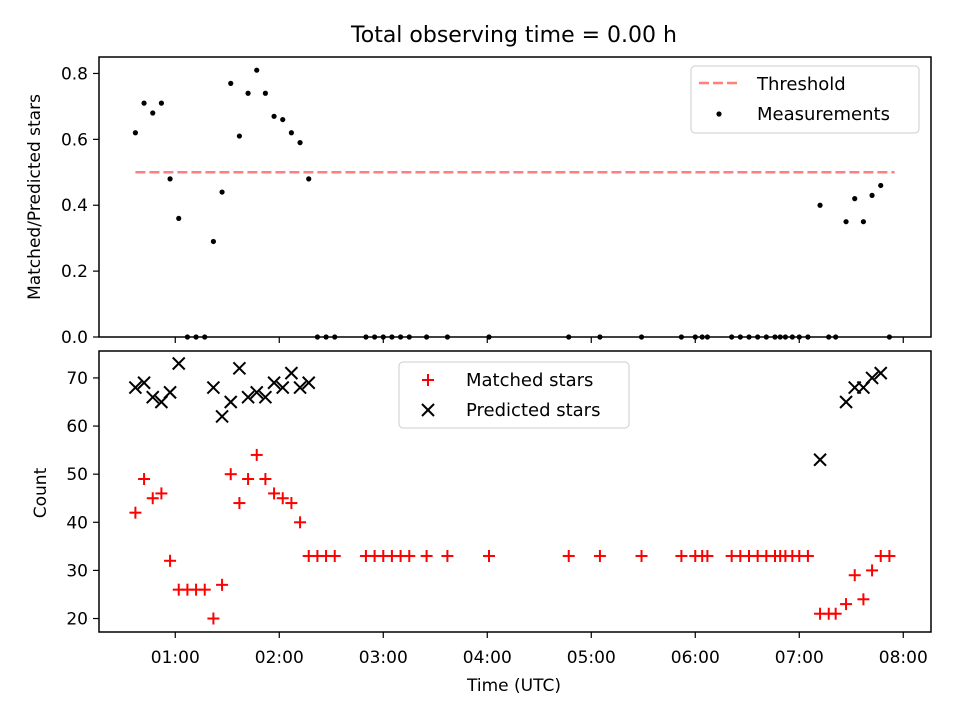 The image size is (960, 720). I want to click on bottom-y-tick-label: 70, so click(77, 379).